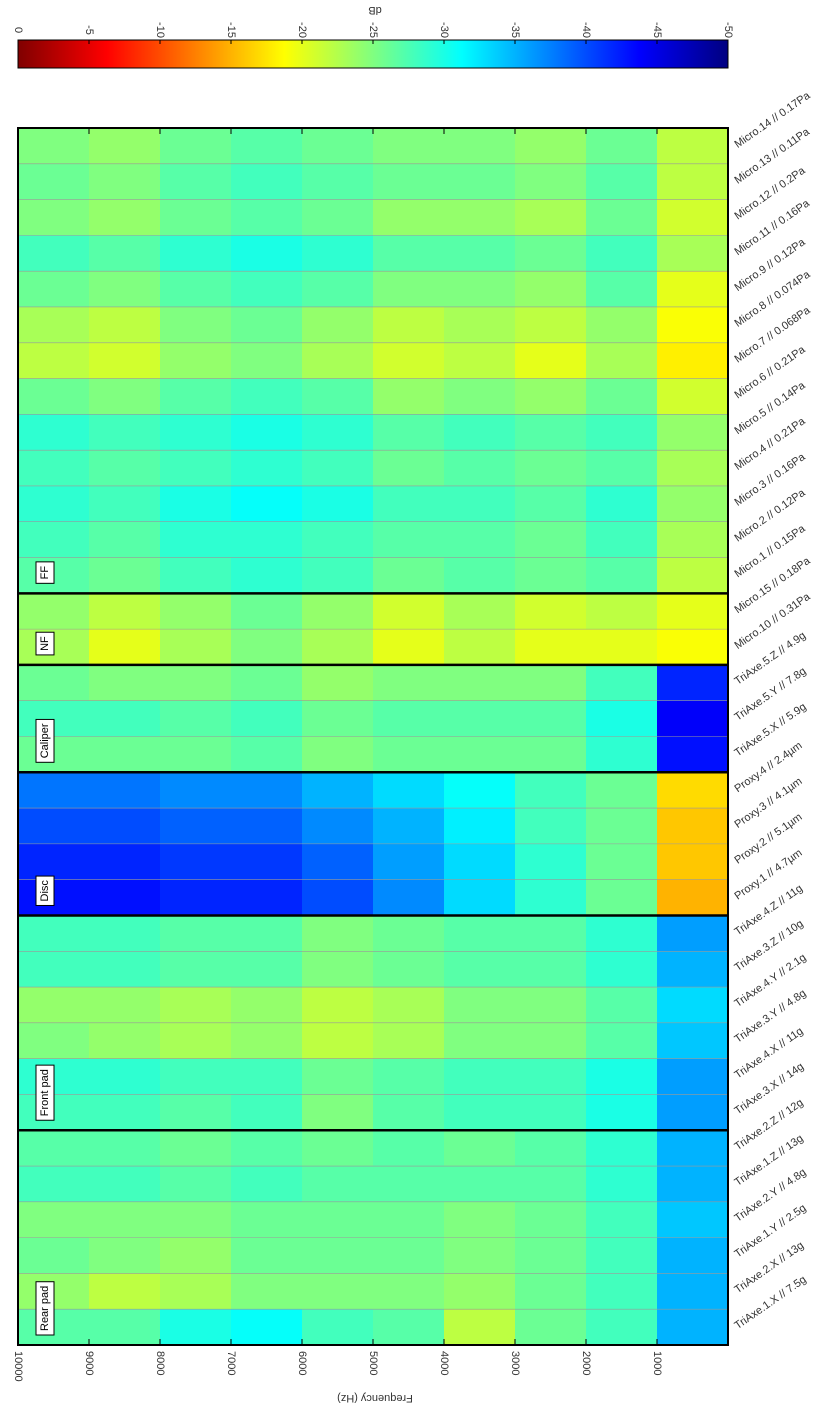 The width and height of the screenshot is (813, 1413). Describe the element at coordinates (373, 1363) in the screenshot. I see `x-tick-label: 5000` at that location.